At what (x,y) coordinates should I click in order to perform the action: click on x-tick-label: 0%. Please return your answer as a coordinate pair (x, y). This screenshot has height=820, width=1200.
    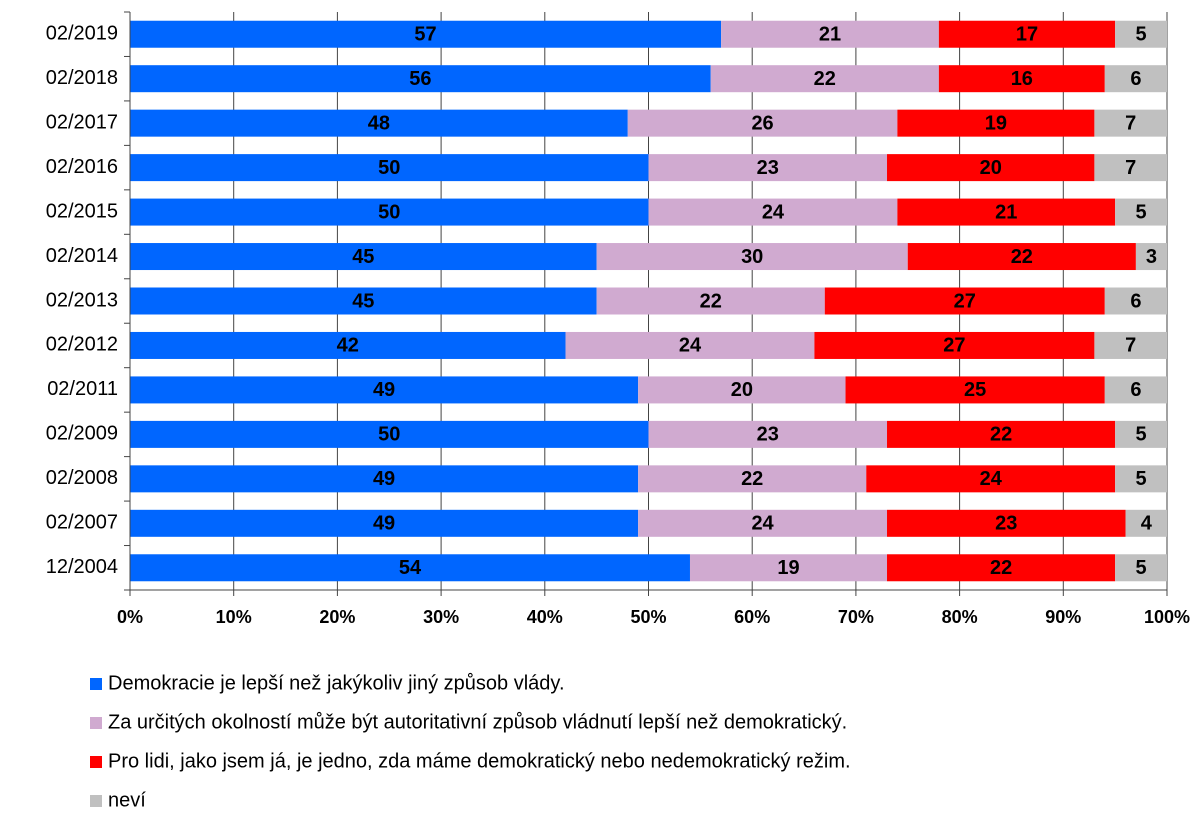
    Looking at the image, I should click on (130, 617).